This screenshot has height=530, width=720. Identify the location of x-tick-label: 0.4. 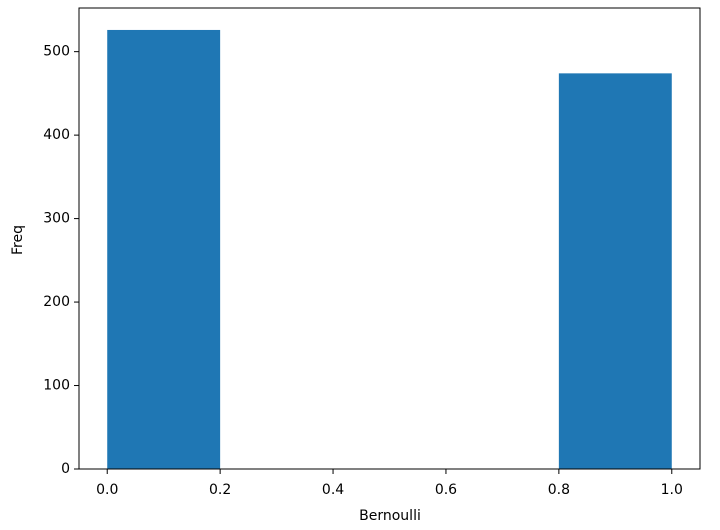
(333, 490).